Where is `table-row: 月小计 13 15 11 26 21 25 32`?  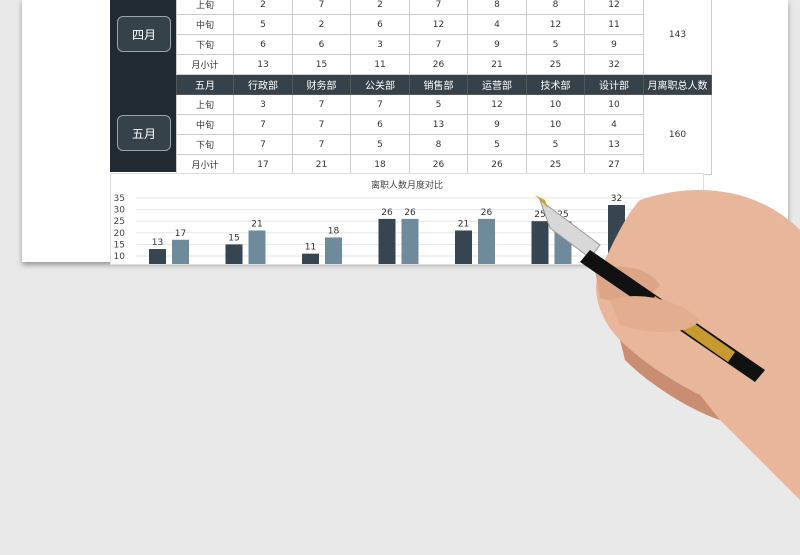
table-row: 月小计 13 15 11 26 21 25 32 is located at coordinates (444, 64).